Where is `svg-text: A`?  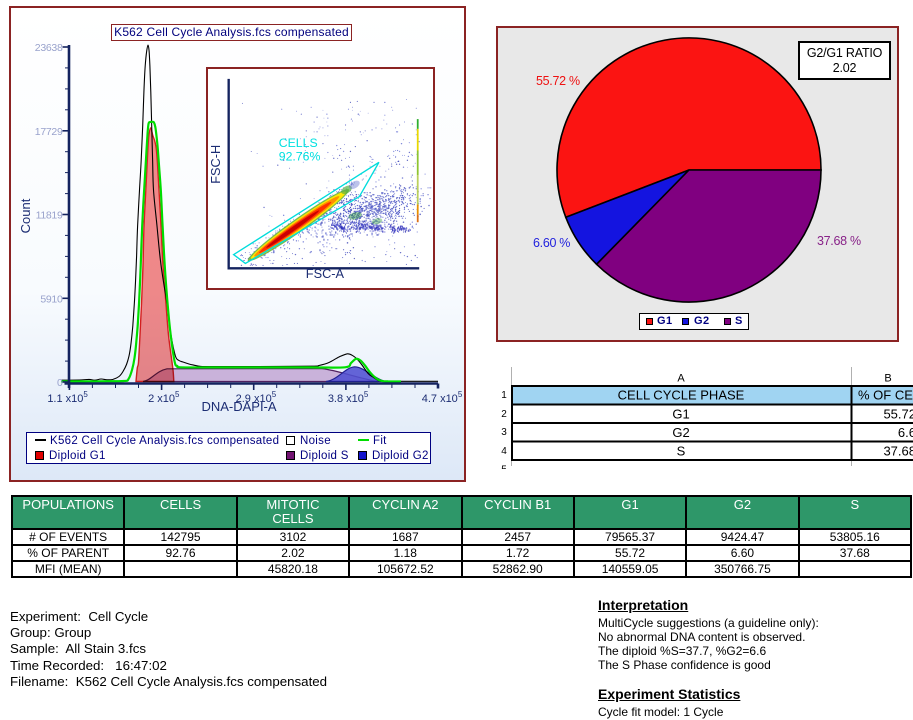
svg-text: A is located at coordinates (681, 379).